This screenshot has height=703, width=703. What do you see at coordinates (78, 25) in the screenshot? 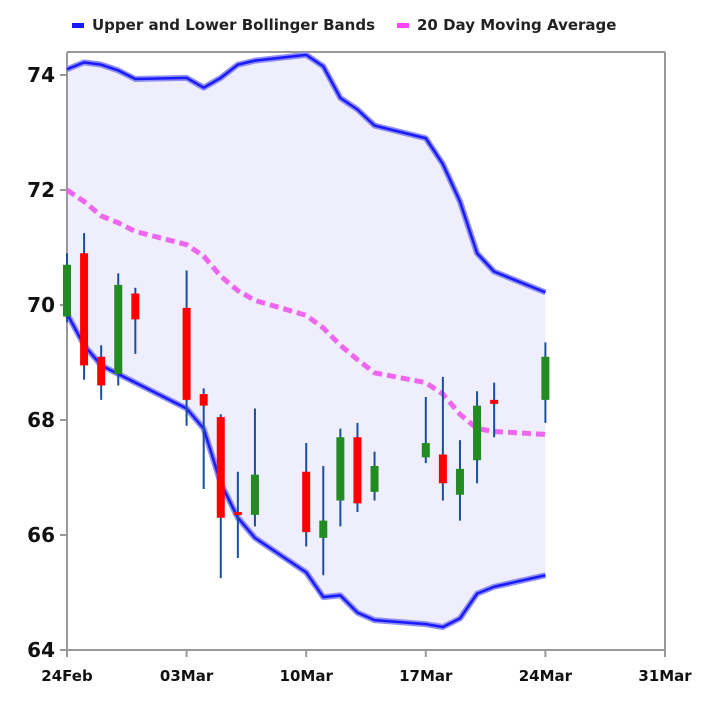
I see `legend-swatch-bands` at bounding box center [78, 25].